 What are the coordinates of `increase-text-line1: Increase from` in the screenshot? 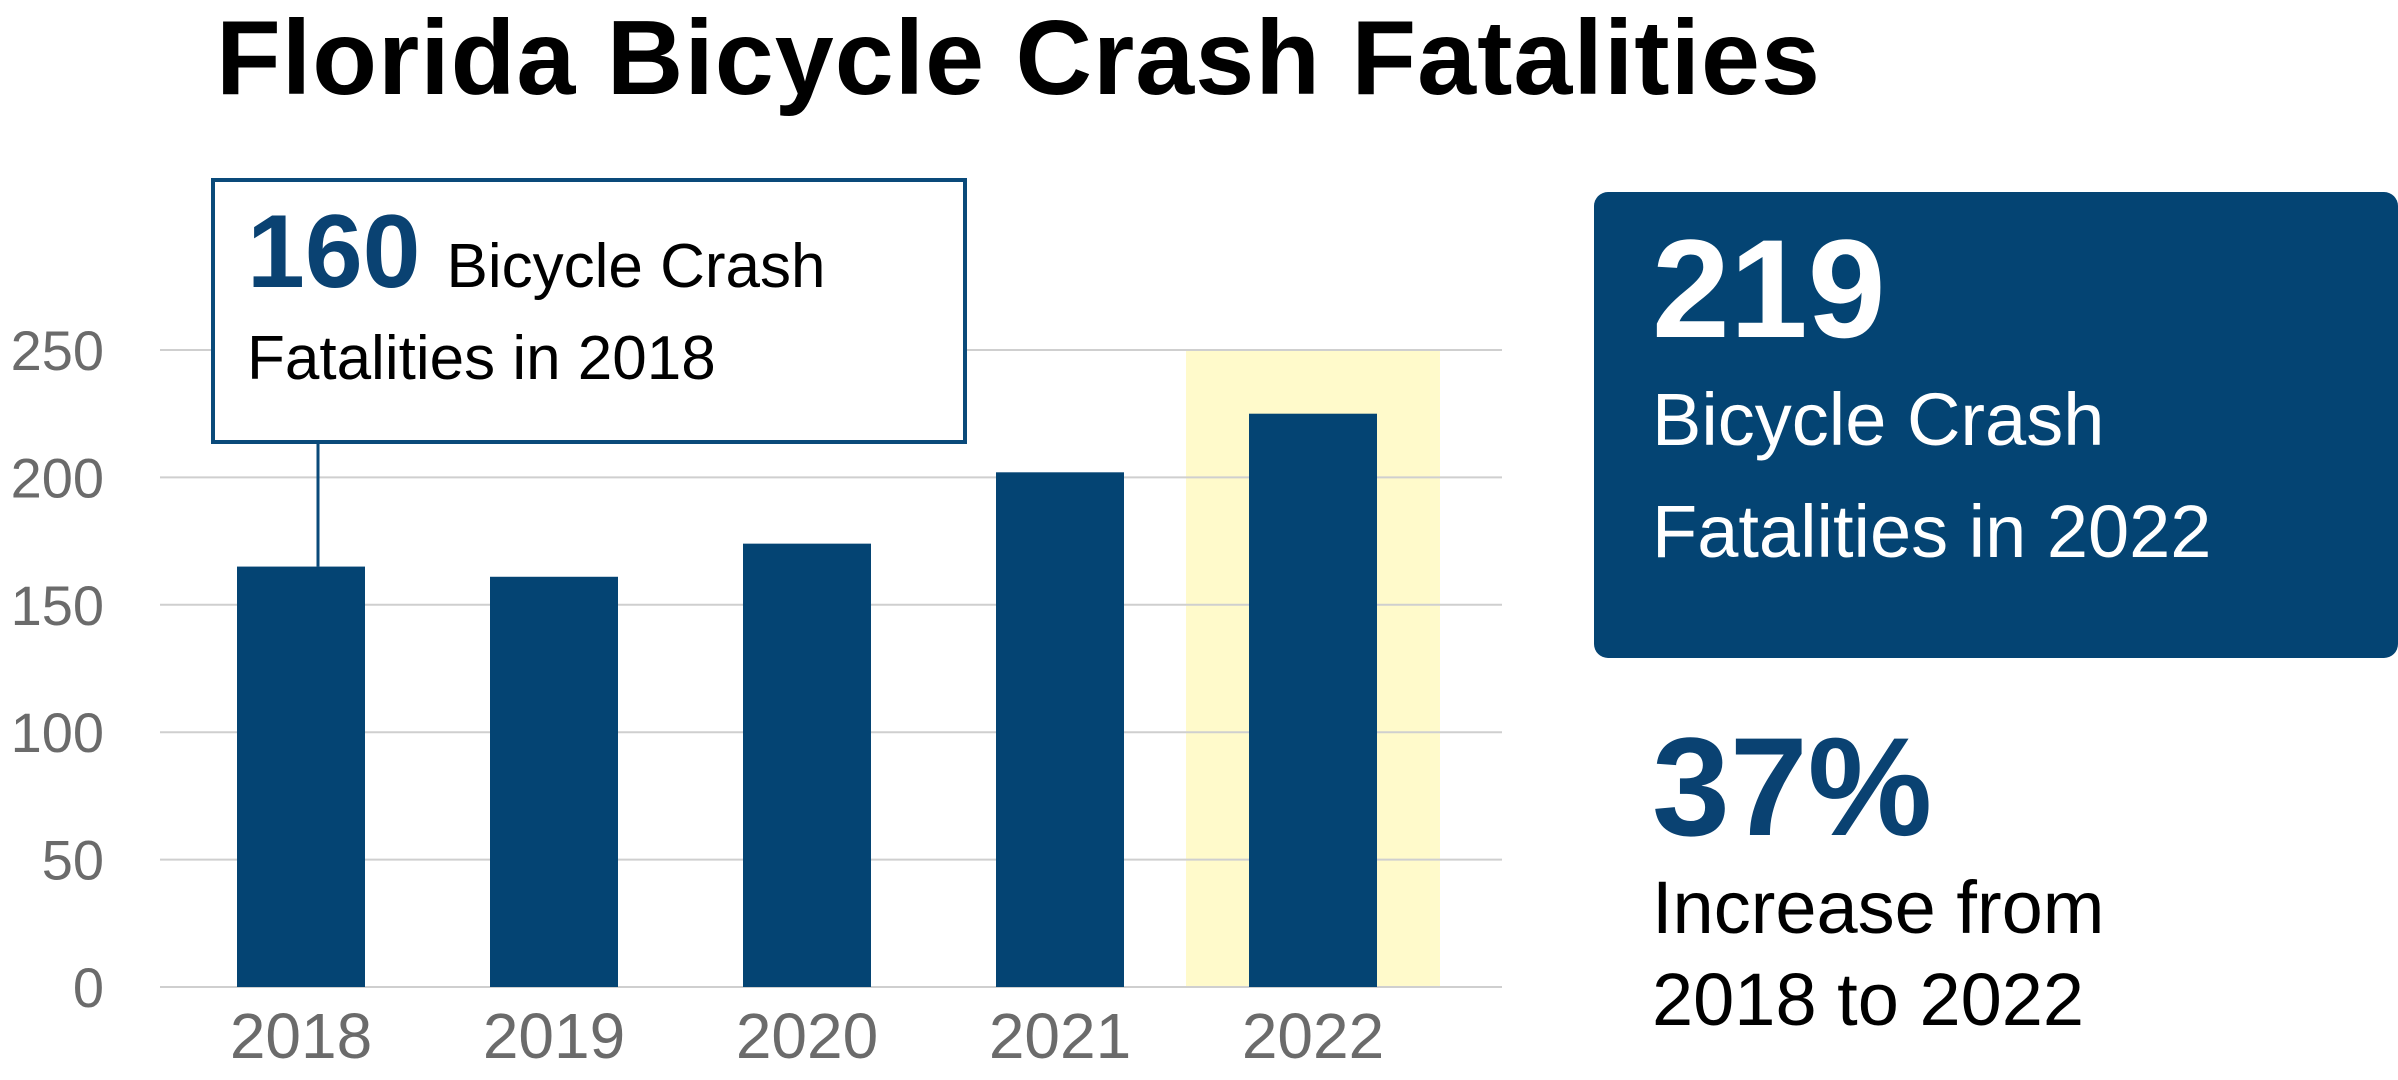 It's located at (1878, 907).